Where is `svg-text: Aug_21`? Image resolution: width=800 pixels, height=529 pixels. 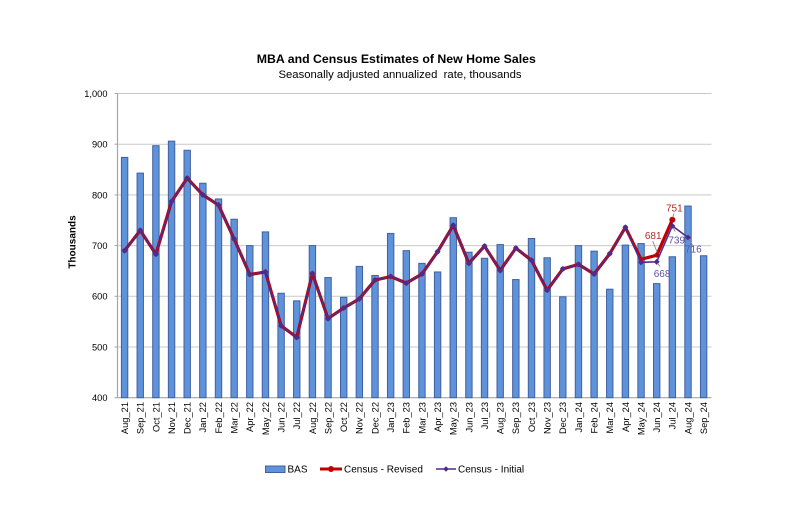 svg-text: Aug_21 is located at coordinates (125, 418).